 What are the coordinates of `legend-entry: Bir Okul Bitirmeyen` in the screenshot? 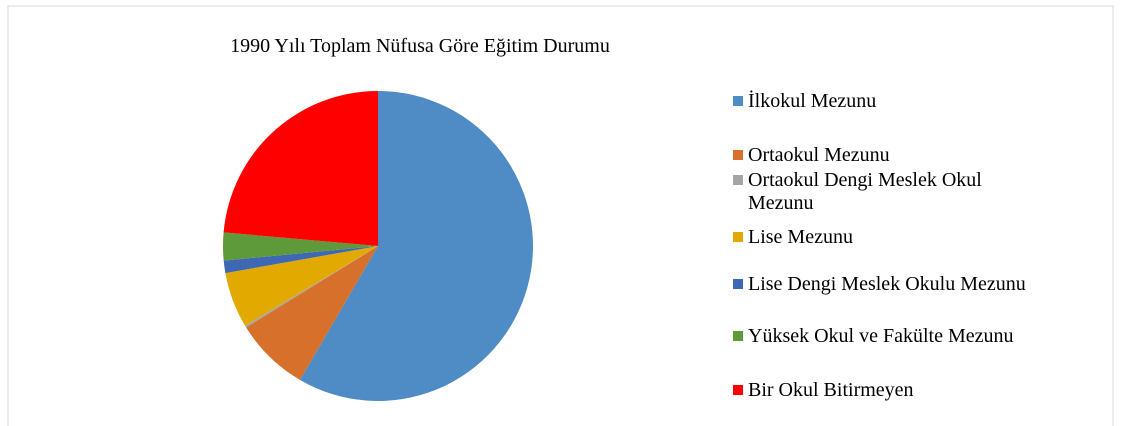 It's located at (888, 390).